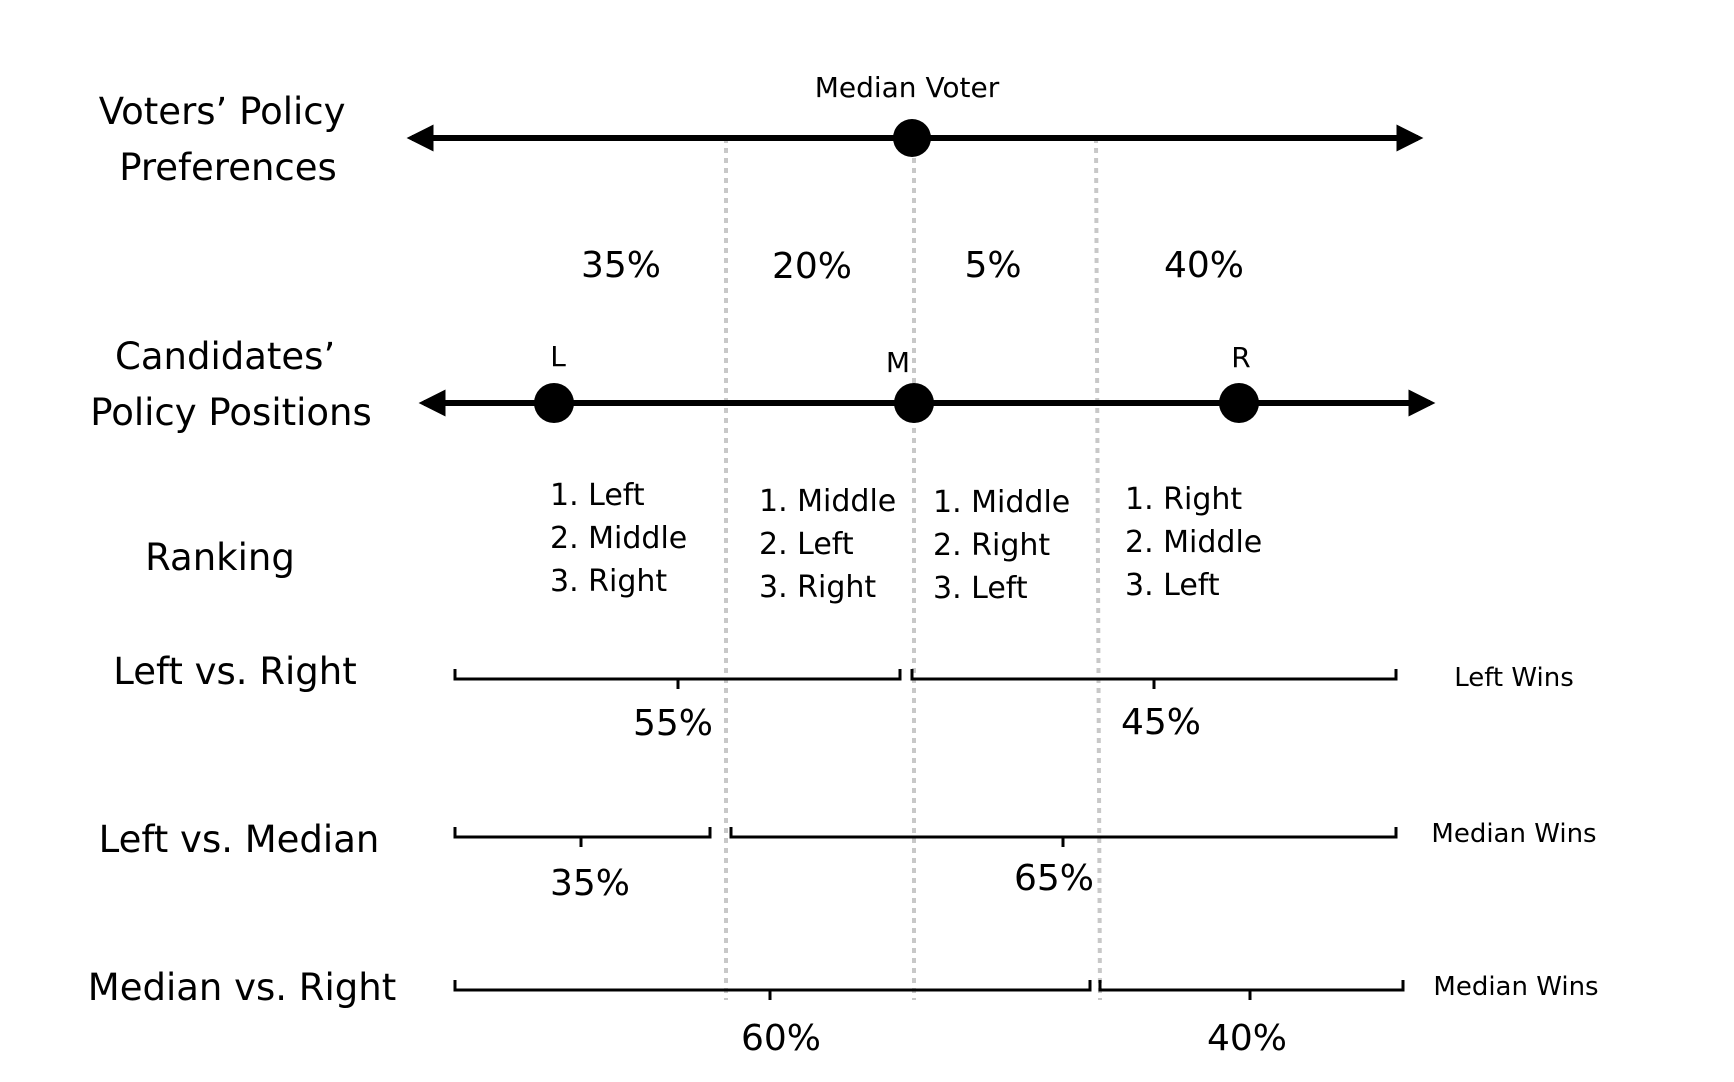  Describe the element at coordinates (231, 384) in the screenshot. I see `candidates-row-label: Candidates’ Policy Positions` at that location.